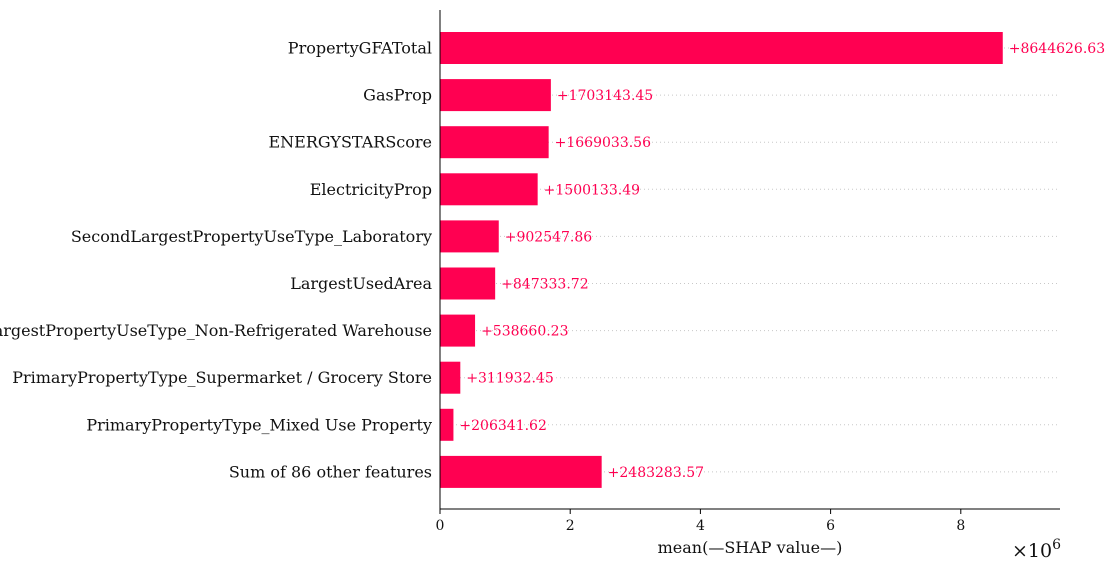  I want to click on x-scale-label: ×10⁶, so click(1036, 549).